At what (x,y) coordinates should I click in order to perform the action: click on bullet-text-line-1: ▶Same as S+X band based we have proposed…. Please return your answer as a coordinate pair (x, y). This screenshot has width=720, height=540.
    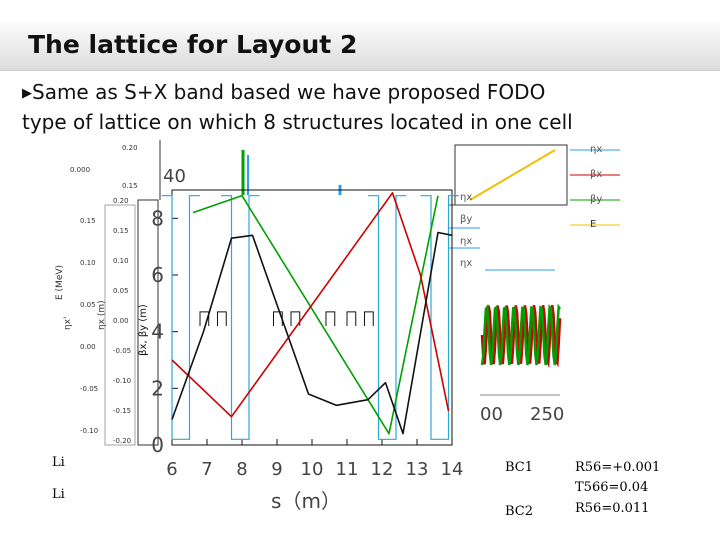
    Looking at the image, I should click on (283, 92).